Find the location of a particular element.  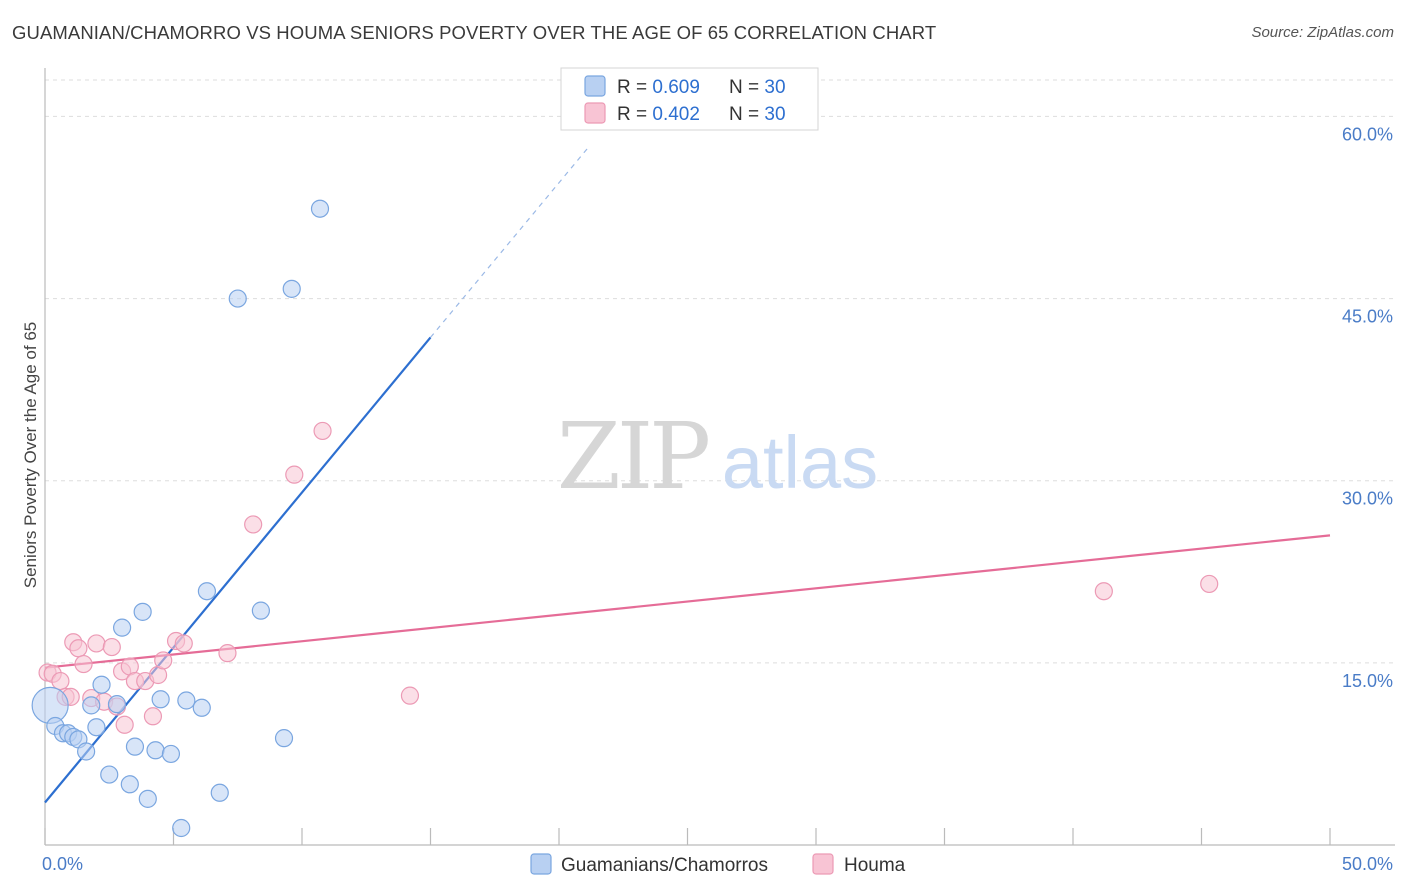

trend-line-houma is located at coordinates (687, 601).